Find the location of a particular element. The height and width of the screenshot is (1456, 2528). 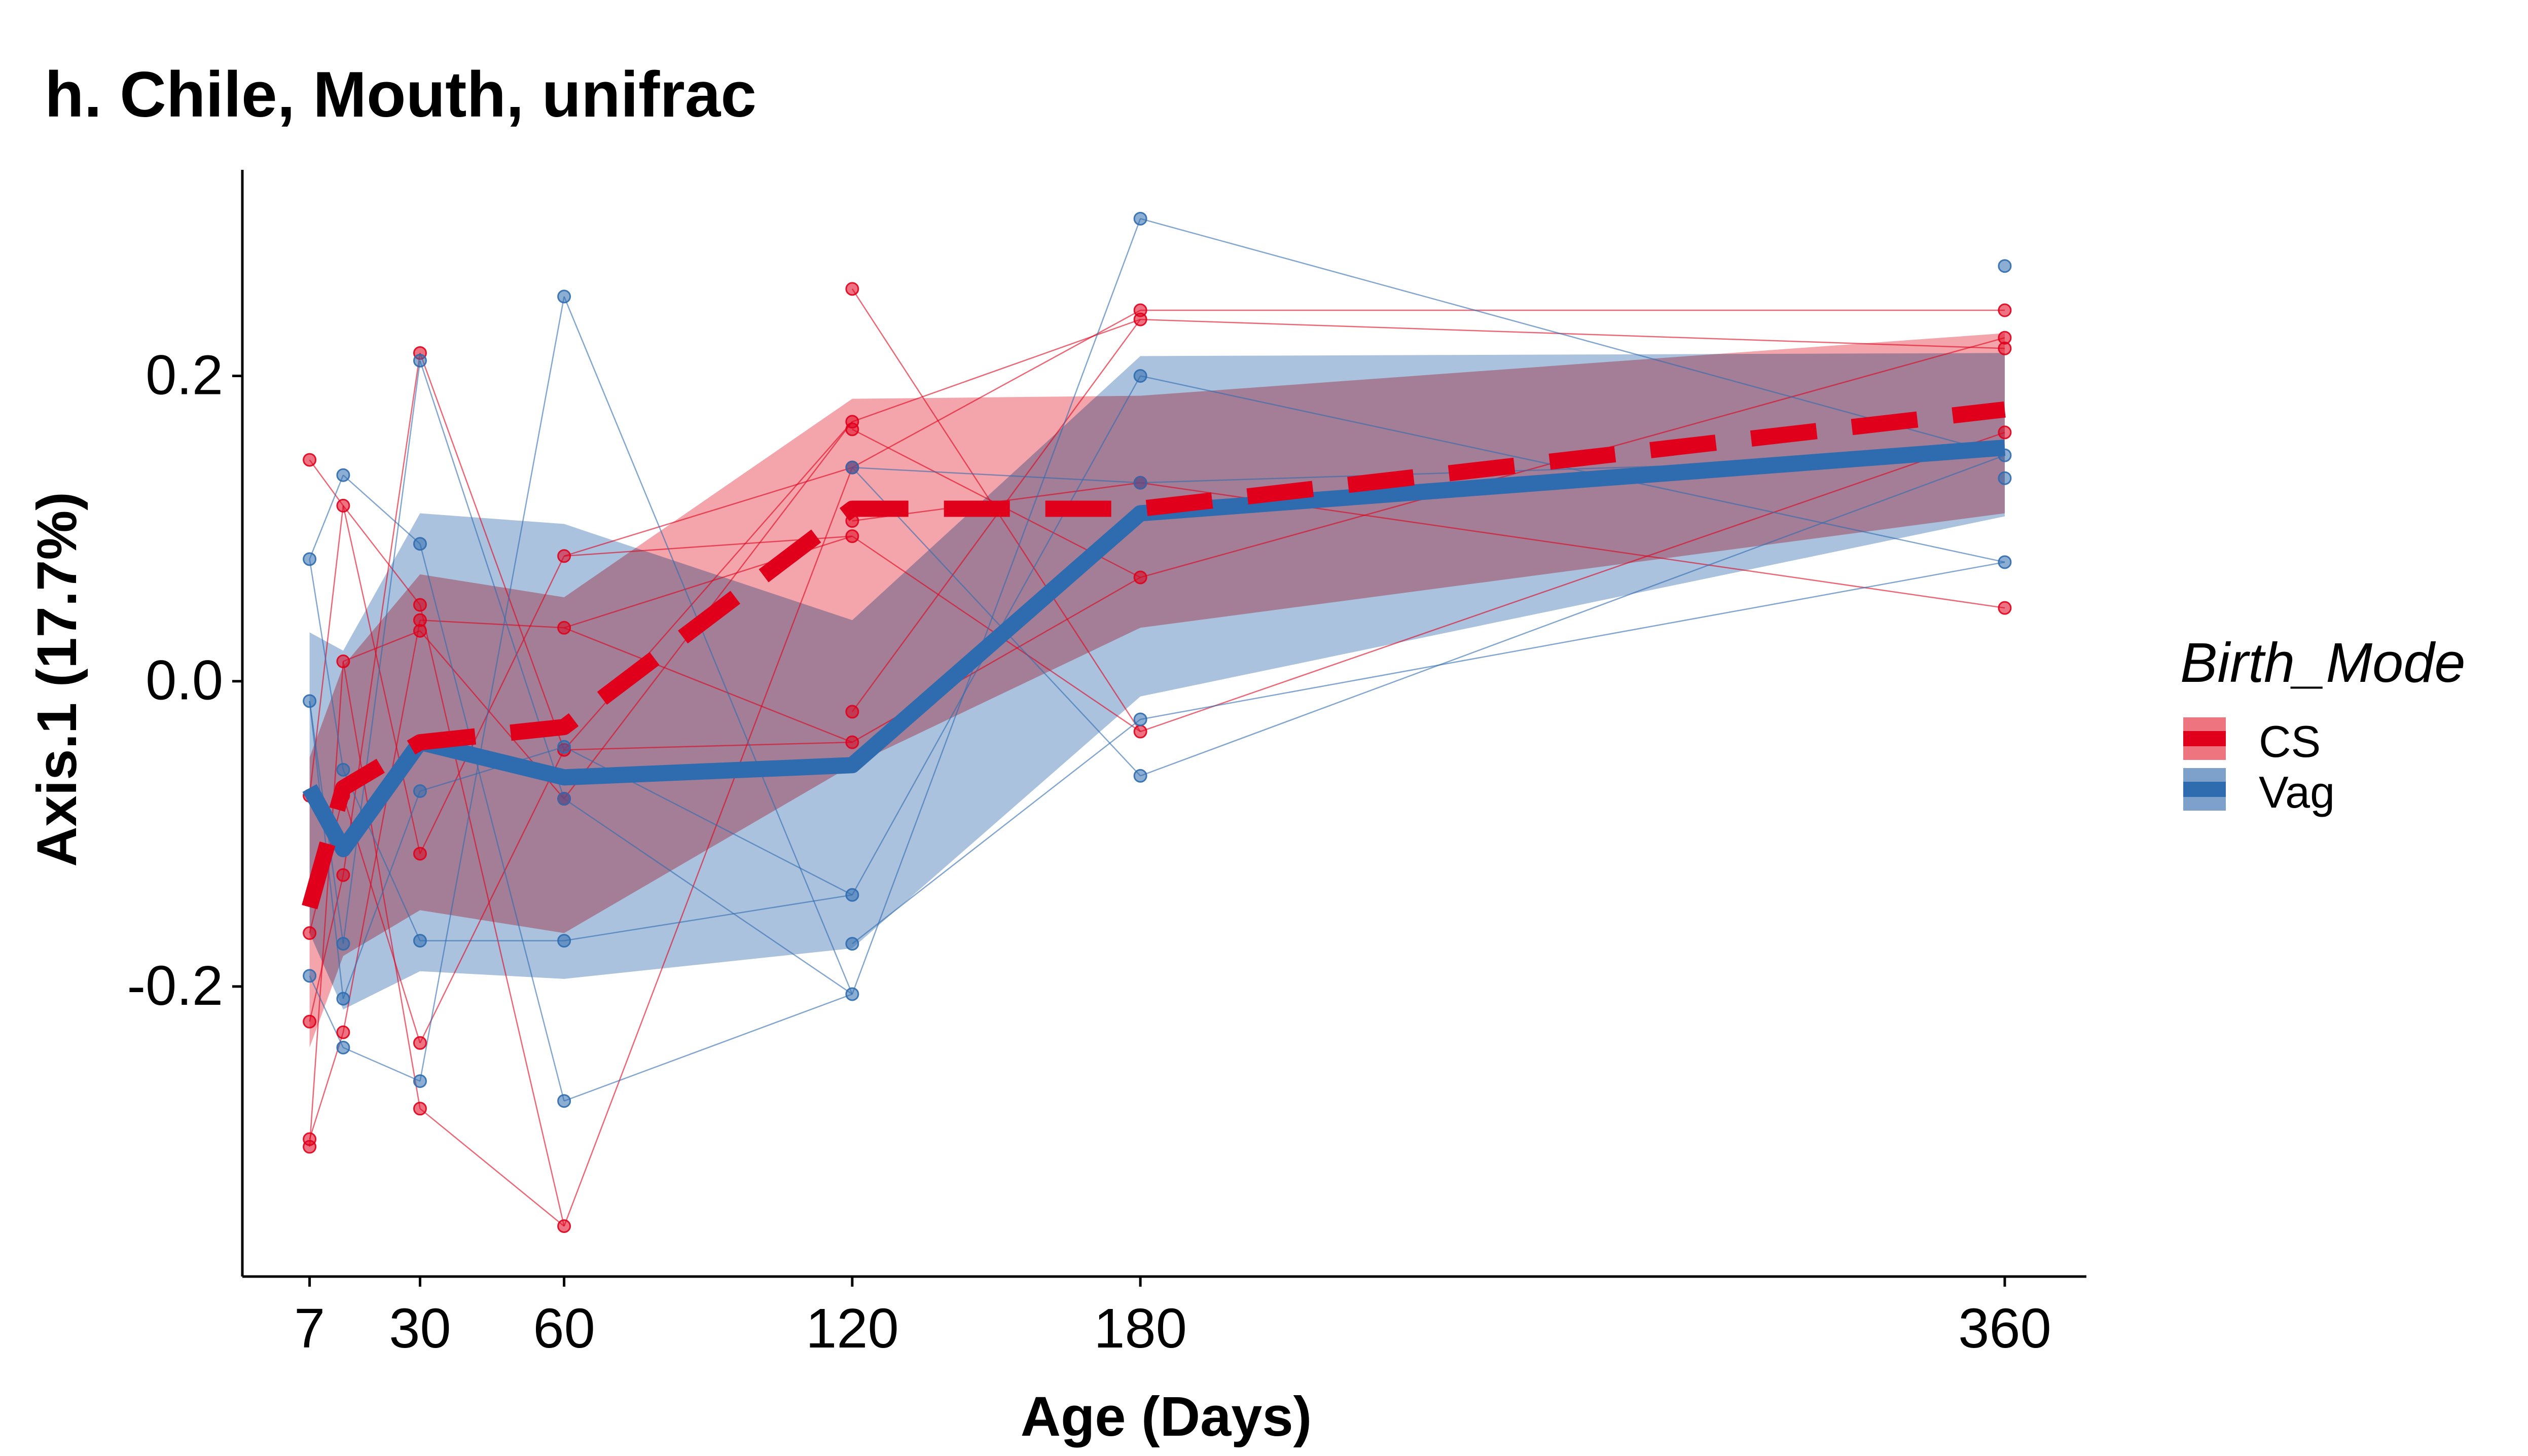

x-tick-label: 120 is located at coordinates (852, 1328).